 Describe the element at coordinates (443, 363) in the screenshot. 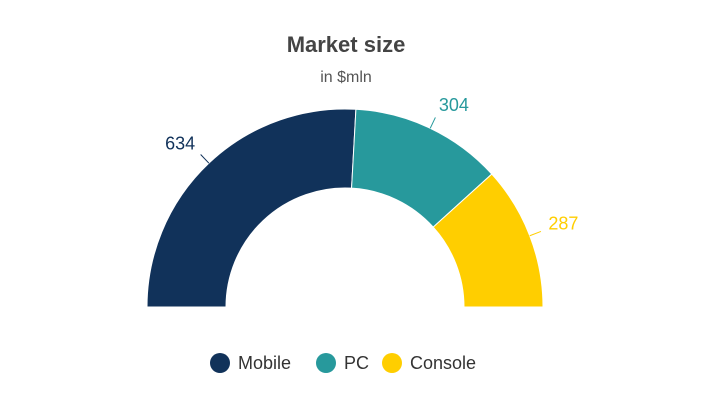

I see `legend-label: Console` at that location.